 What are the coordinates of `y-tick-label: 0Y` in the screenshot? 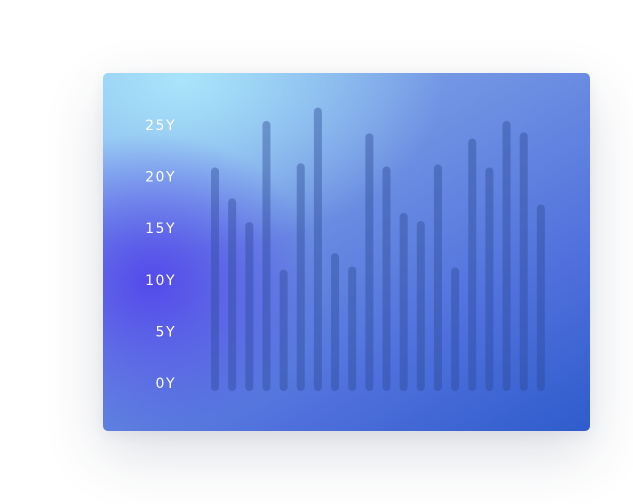 It's located at (166, 384).